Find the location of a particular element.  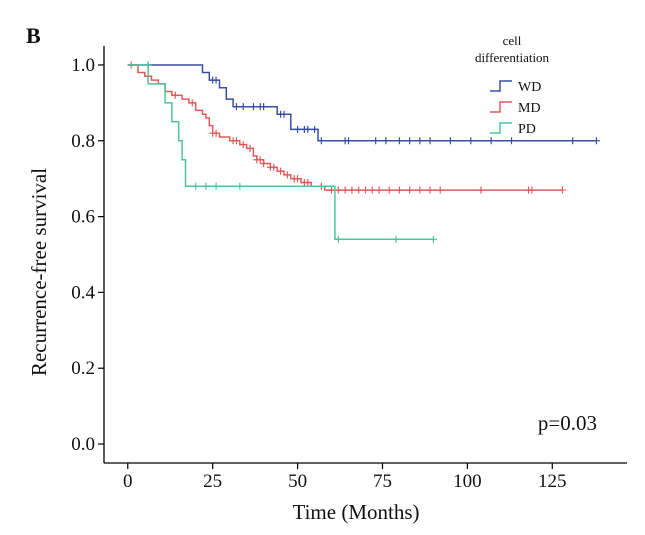

x-ticks: 0 25 50 75 100 125 is located at coordinates (345, 477).